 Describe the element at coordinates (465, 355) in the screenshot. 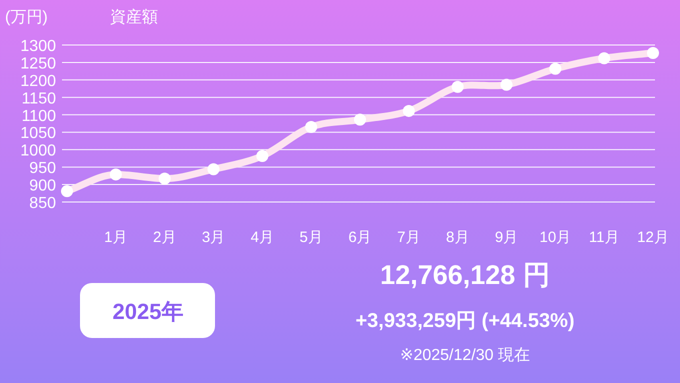

I see `annotation: ※2025/12/30 現在` at that location.